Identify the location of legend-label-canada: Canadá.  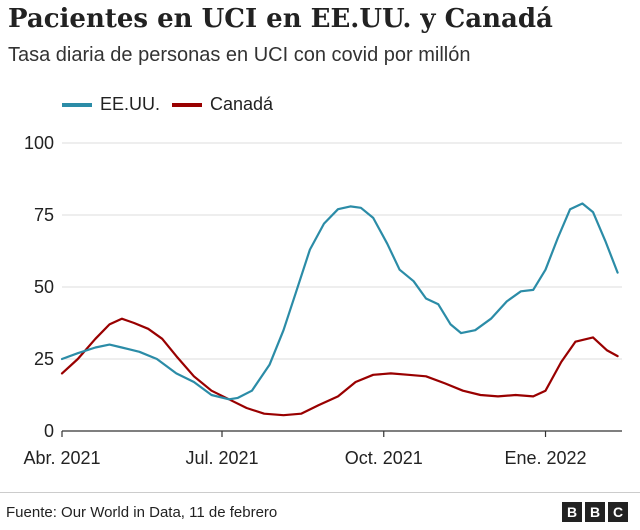
(242, 104).